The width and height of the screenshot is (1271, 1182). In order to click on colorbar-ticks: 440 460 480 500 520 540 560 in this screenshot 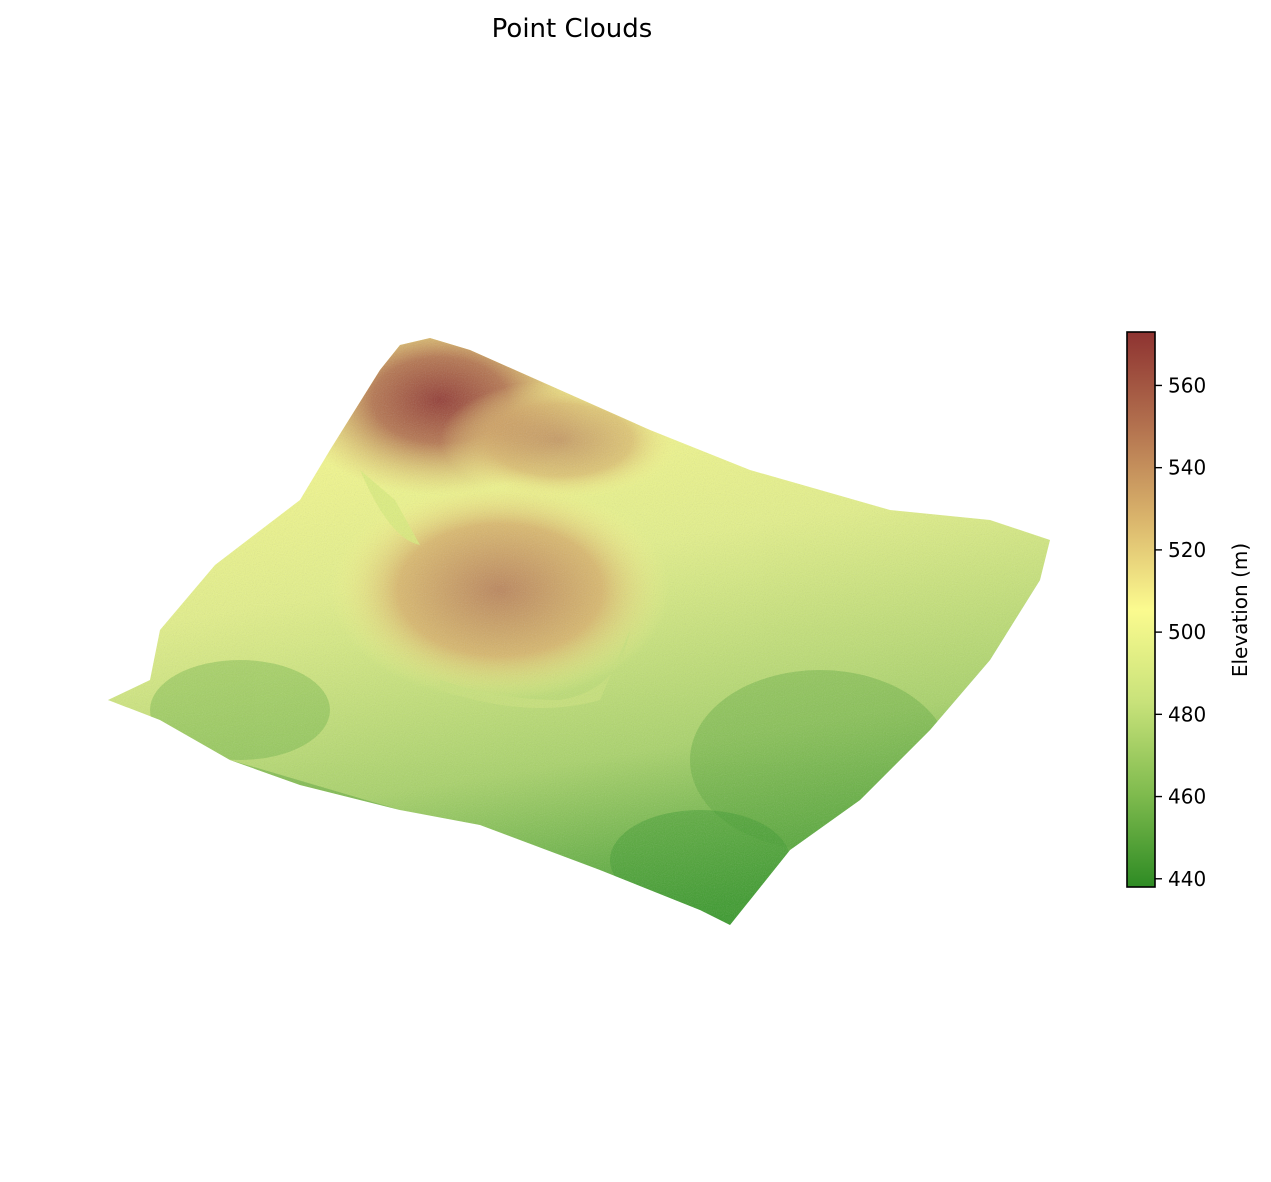, I will do `click(1180, 632)`.